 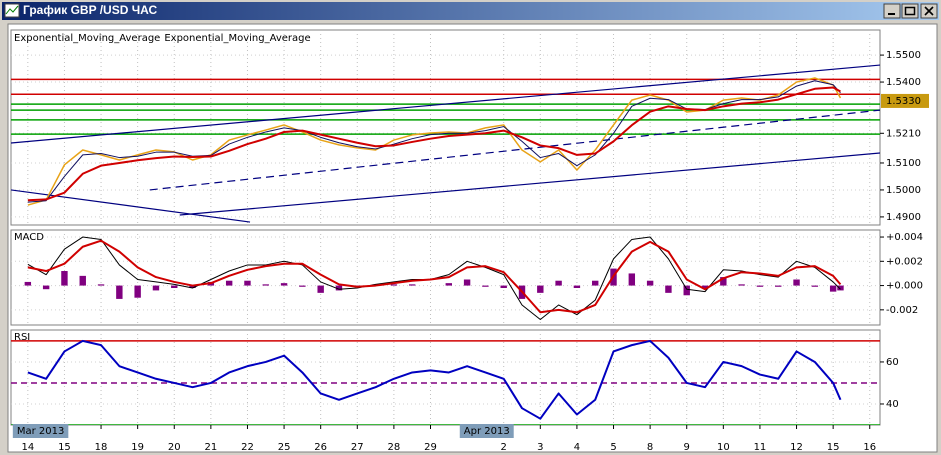 I want to click on window-buttons, so click(x=910, y=11).